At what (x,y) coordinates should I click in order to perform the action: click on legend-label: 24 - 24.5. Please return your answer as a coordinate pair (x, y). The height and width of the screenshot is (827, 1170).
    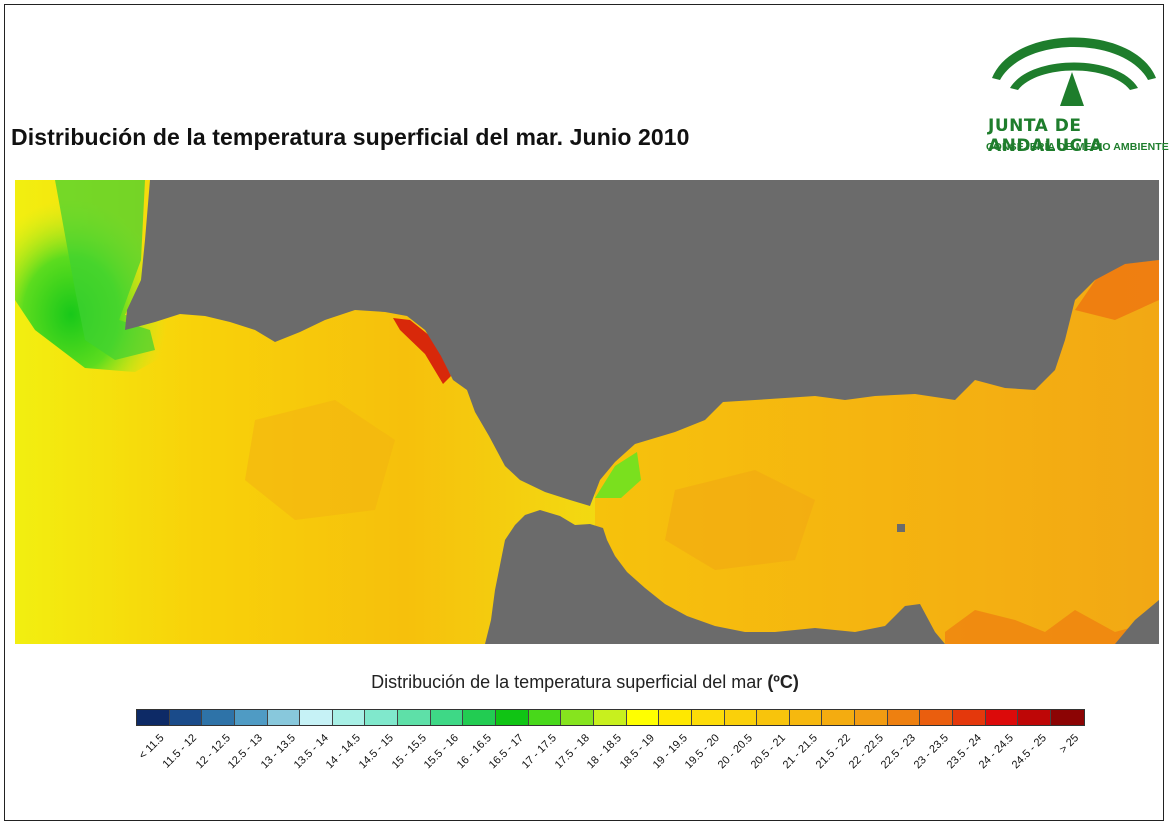
    Looking at the image, I should click on (996, 752).